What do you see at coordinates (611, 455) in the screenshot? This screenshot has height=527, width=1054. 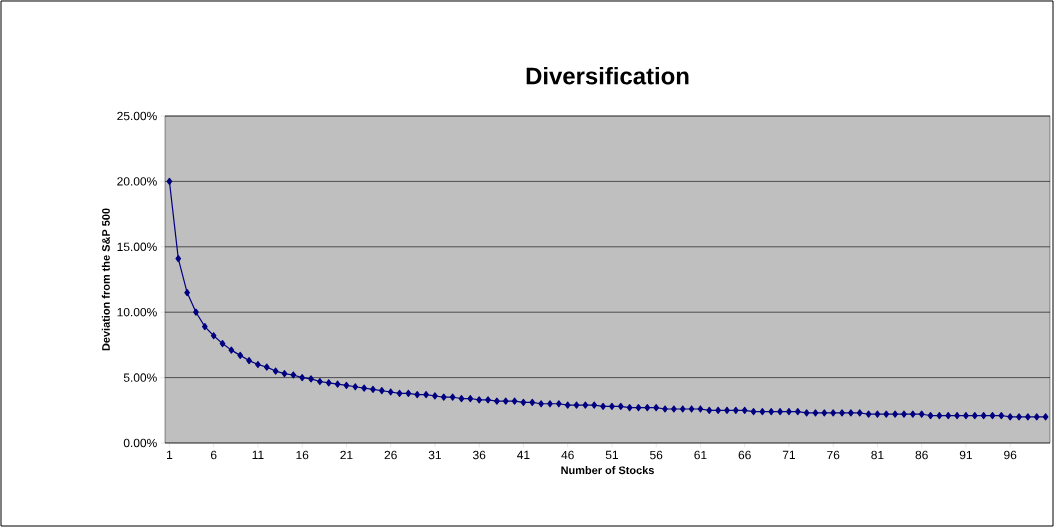 I see `x-tick-label: 51` at bounding box center [611, 455].